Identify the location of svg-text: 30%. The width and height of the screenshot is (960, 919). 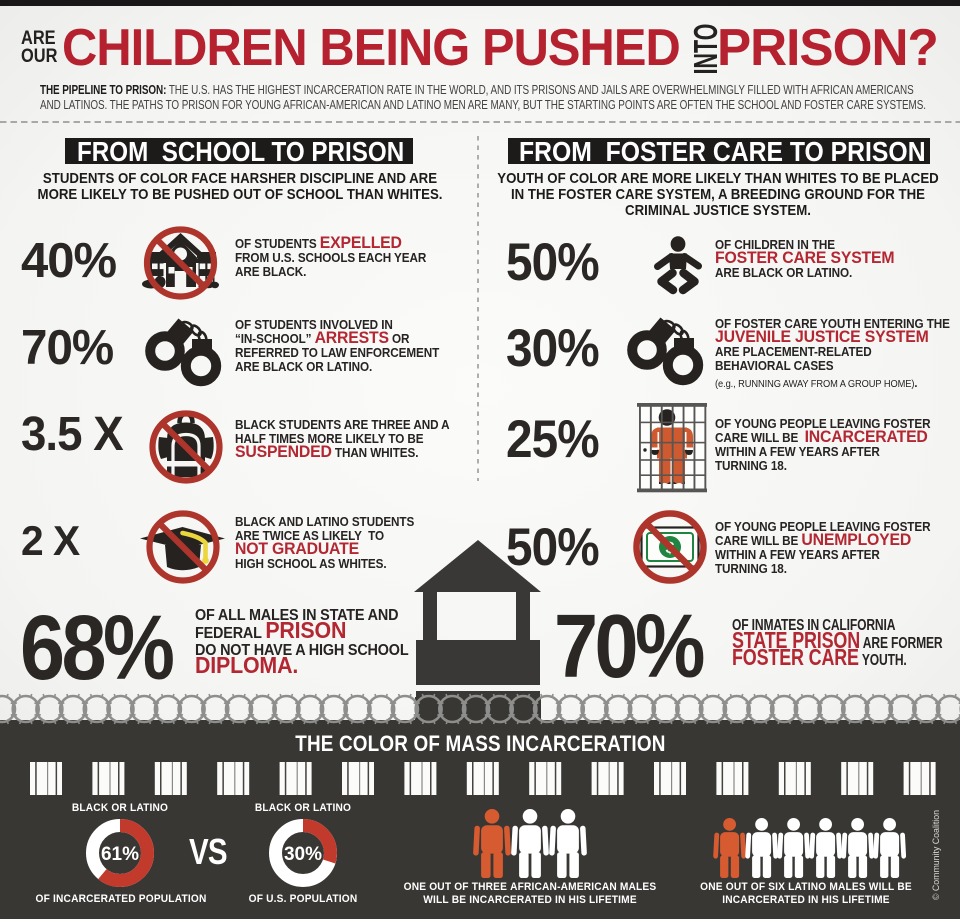
(303, 854).